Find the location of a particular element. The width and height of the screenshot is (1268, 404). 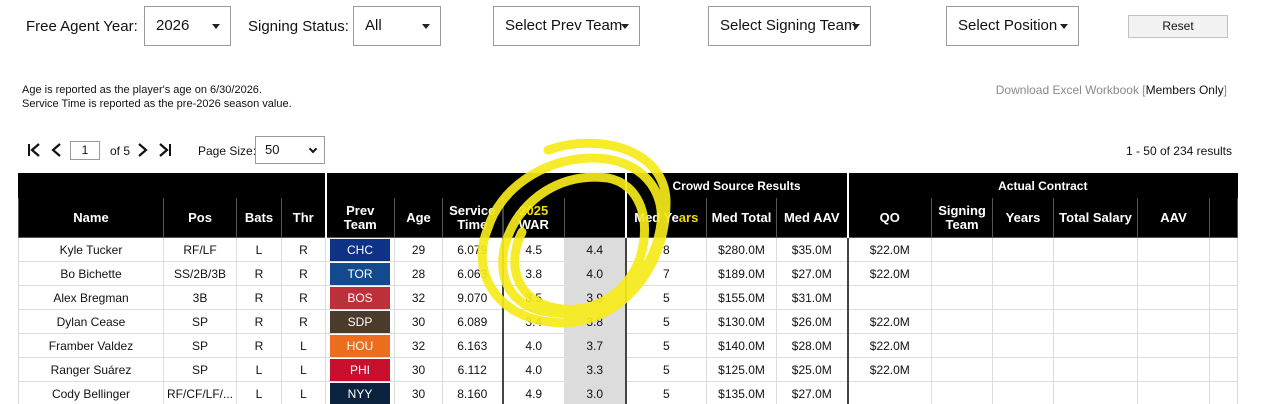

col-aav: AAV is located at coordinates (1174, 217).